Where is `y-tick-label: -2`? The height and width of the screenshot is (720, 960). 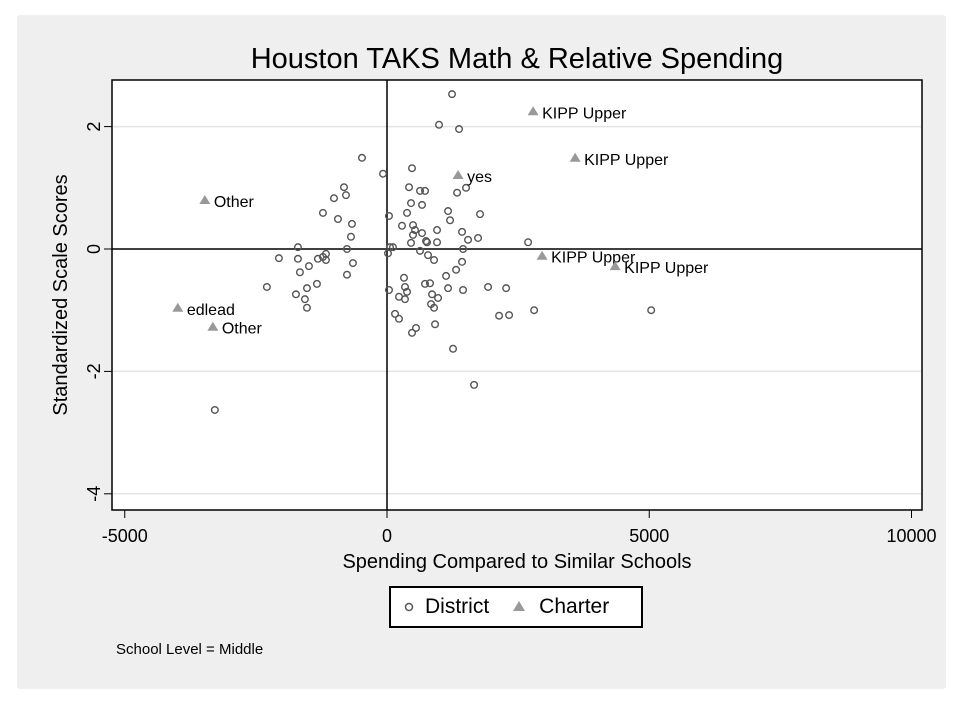 y-tick-label: -2 is located at coordinates (94, 371).